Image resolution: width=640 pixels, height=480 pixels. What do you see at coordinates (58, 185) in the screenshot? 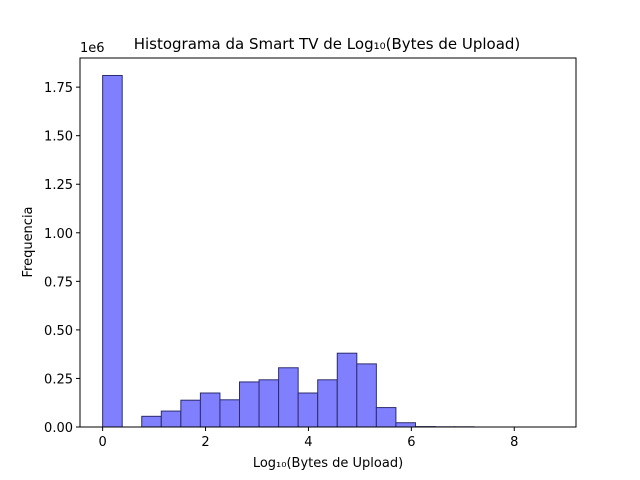
I see `y-tick-label: 1.25` at bounding box center [58, 185].